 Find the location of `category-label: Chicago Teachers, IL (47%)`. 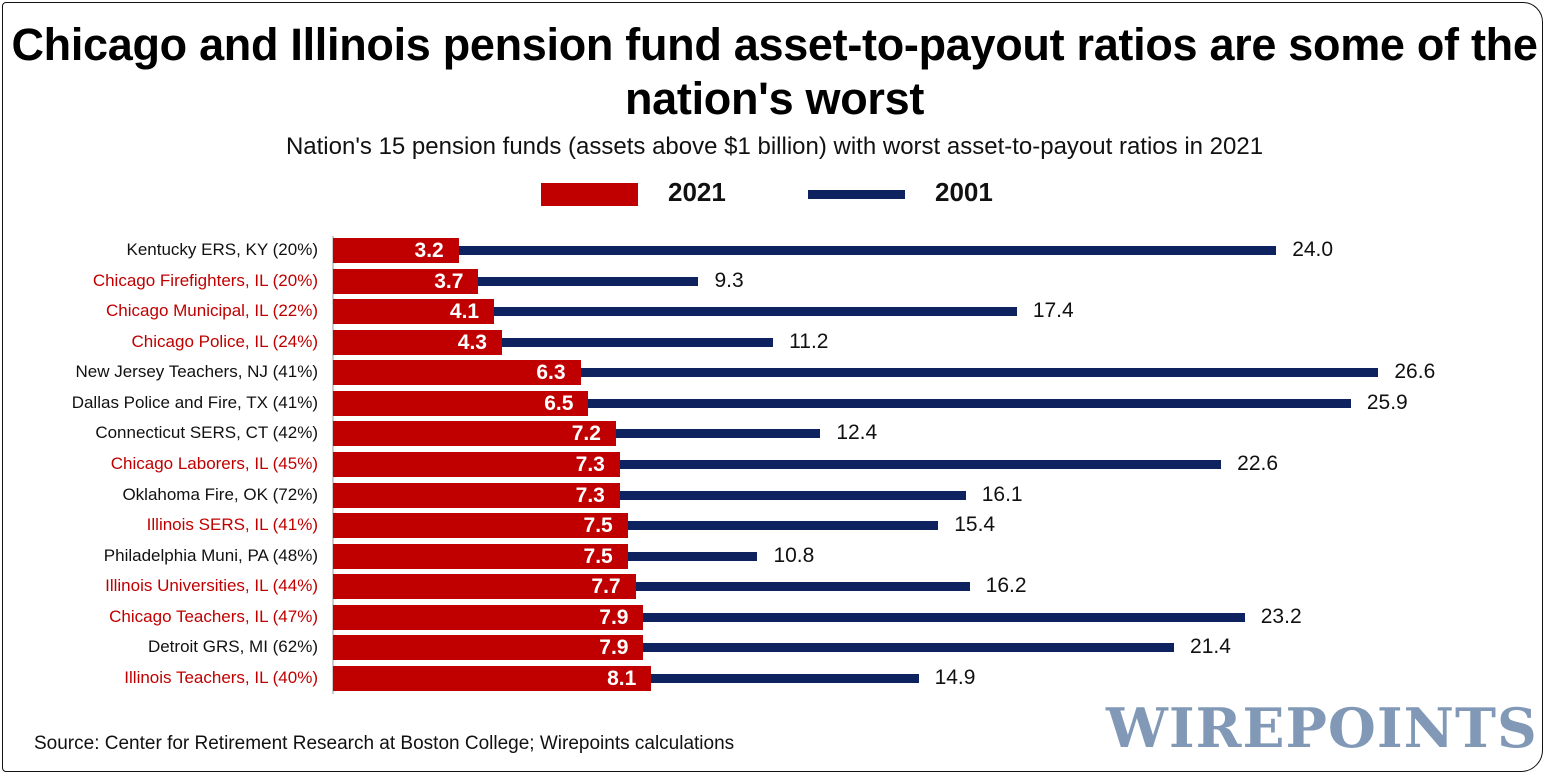

category-label: Chicago Teachers, IL (47%) is located at coordinates (213, 616).